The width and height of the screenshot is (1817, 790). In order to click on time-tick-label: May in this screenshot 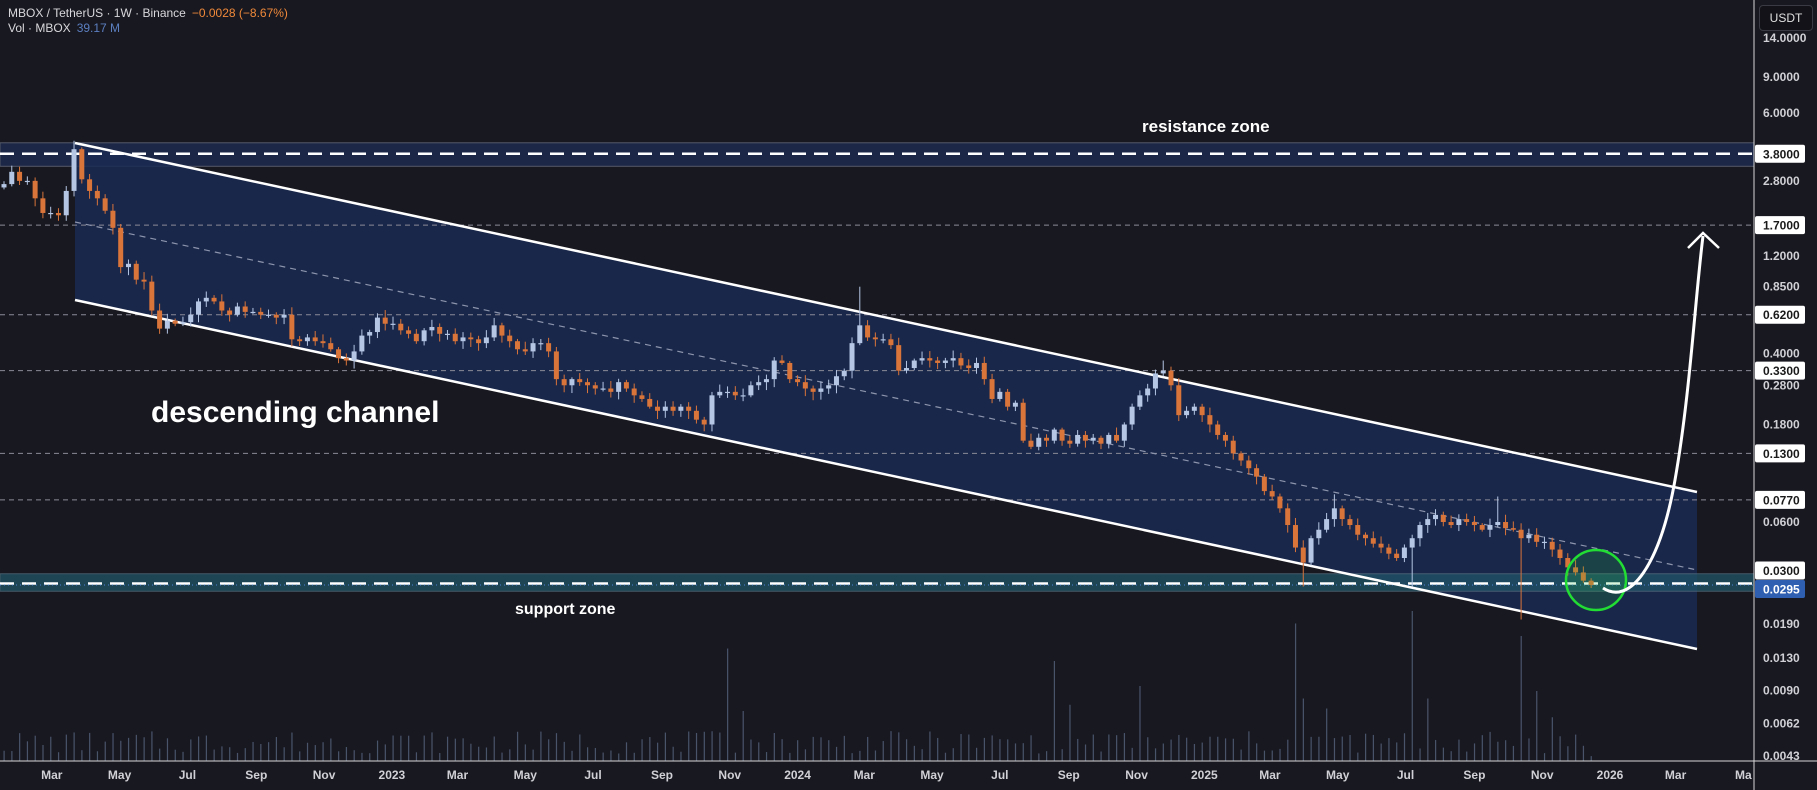, I will do `click(526, 775)`.